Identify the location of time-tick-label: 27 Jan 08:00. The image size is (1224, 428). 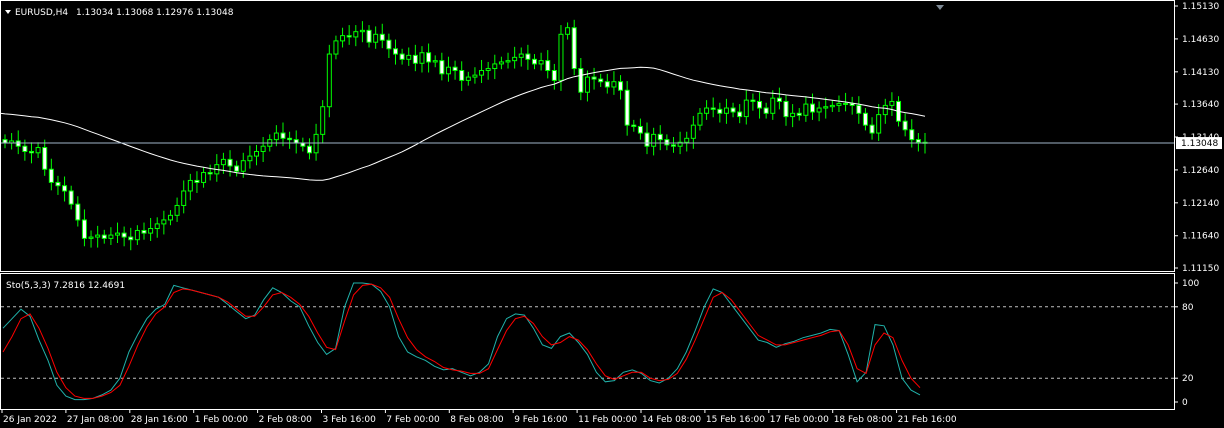
(95, 420).